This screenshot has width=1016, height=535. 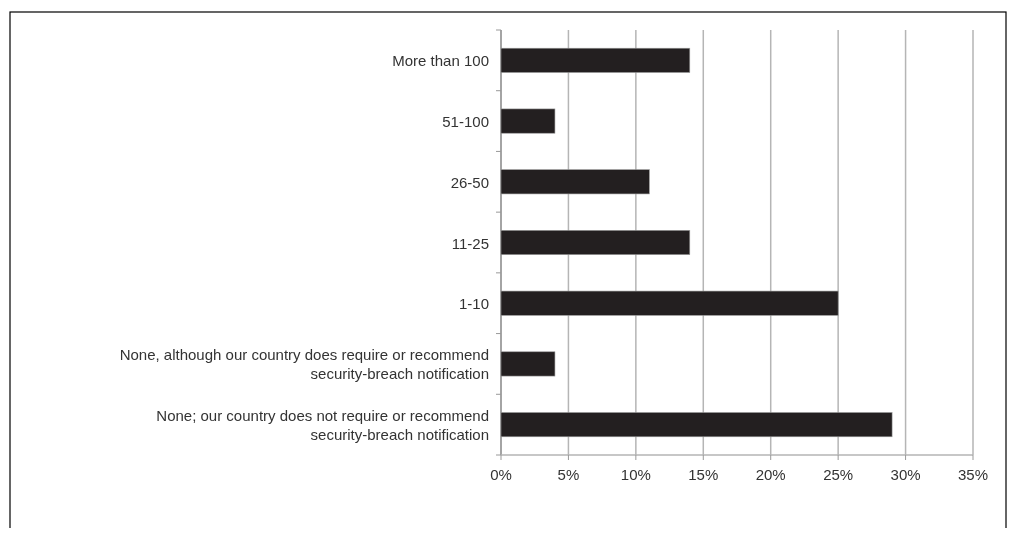 What do you see at coordinates (473, 303) in the screenshot?
I see `y-tick-label: 1-10` at bounding box center [473, 303].